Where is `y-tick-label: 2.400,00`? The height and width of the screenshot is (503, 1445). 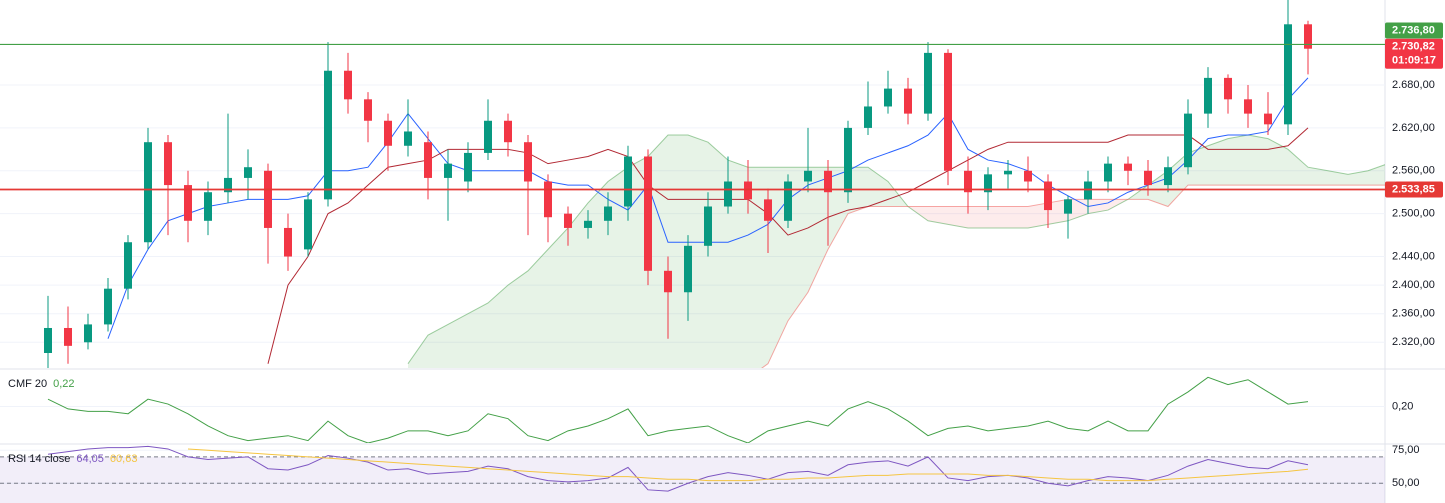 y-tick-label: 2.400,00 is located at coordinates (1413, 285).